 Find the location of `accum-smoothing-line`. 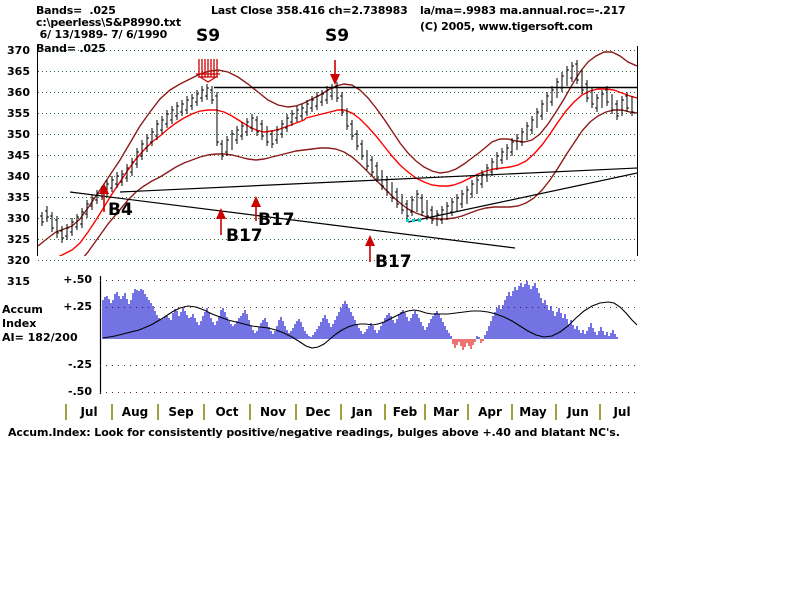

accum-smoothing-line is located at coordinates (369, 325).